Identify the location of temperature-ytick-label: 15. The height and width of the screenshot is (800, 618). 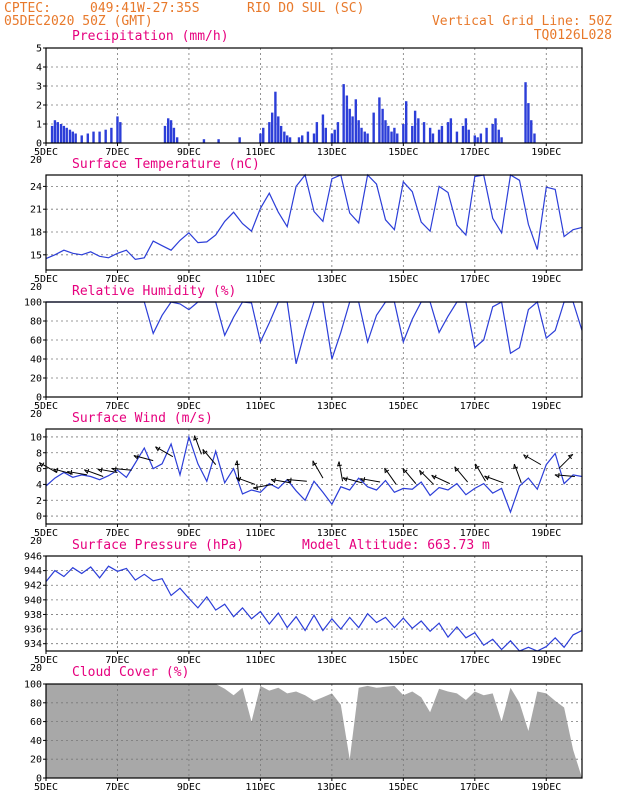
(36, 255).